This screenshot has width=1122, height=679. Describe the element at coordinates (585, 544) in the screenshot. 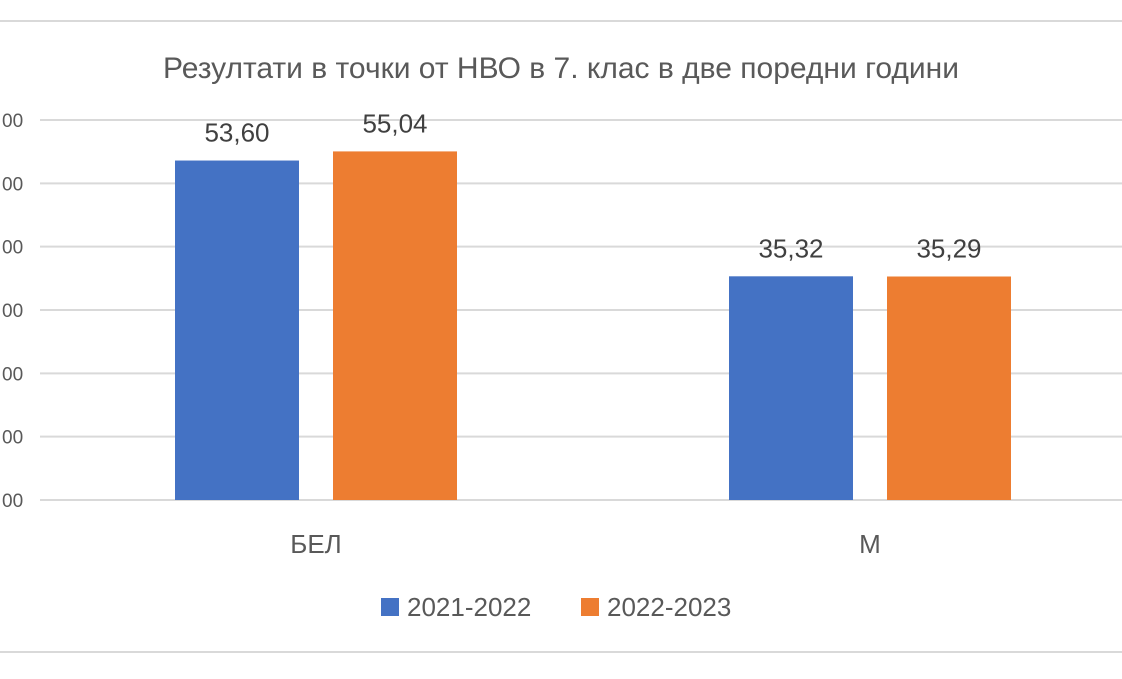

I see `x-axis-categories: БЕЛ М` at that location.